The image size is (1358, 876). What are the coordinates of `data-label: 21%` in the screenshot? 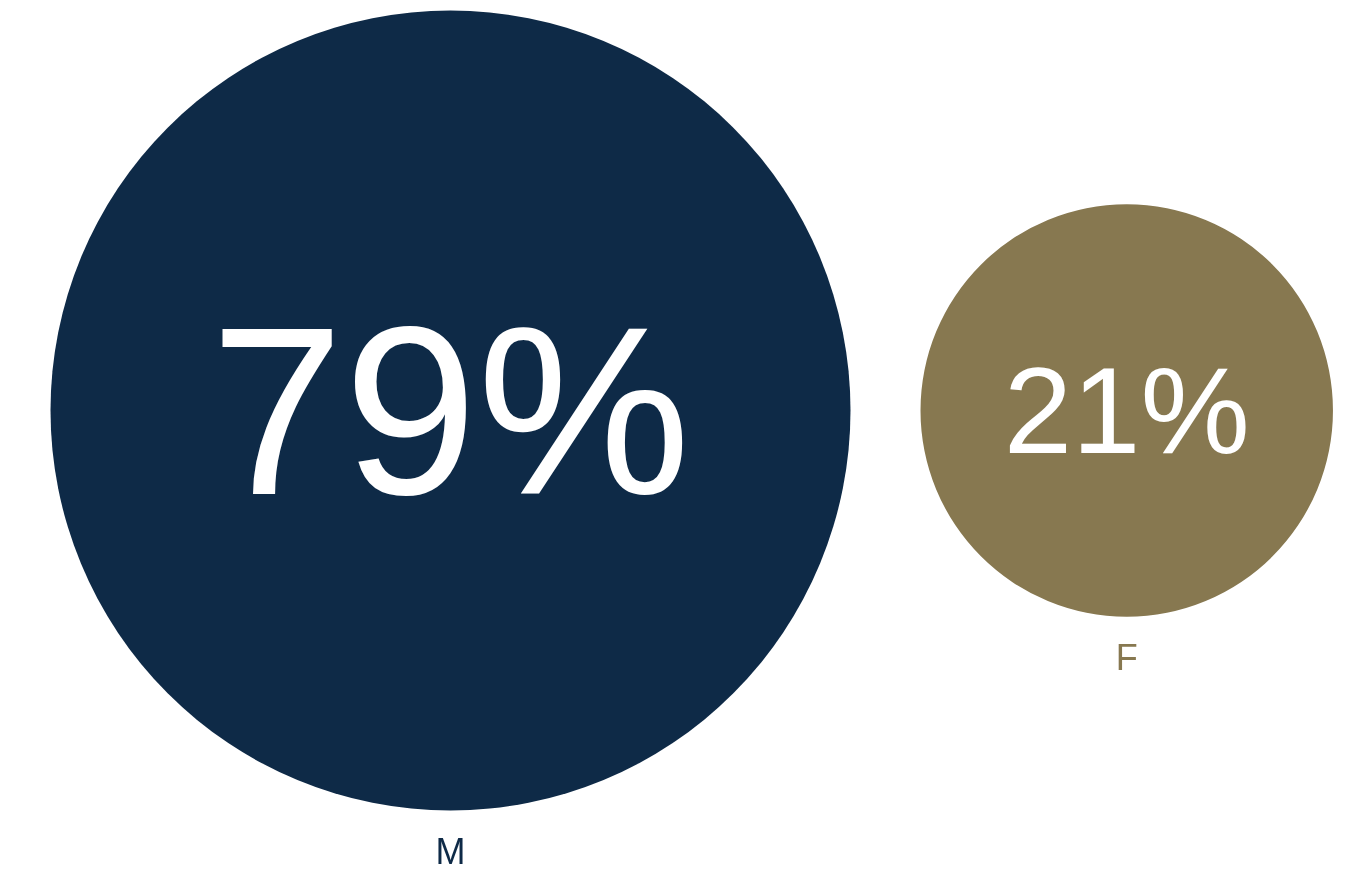 It's located at (1126, 410).